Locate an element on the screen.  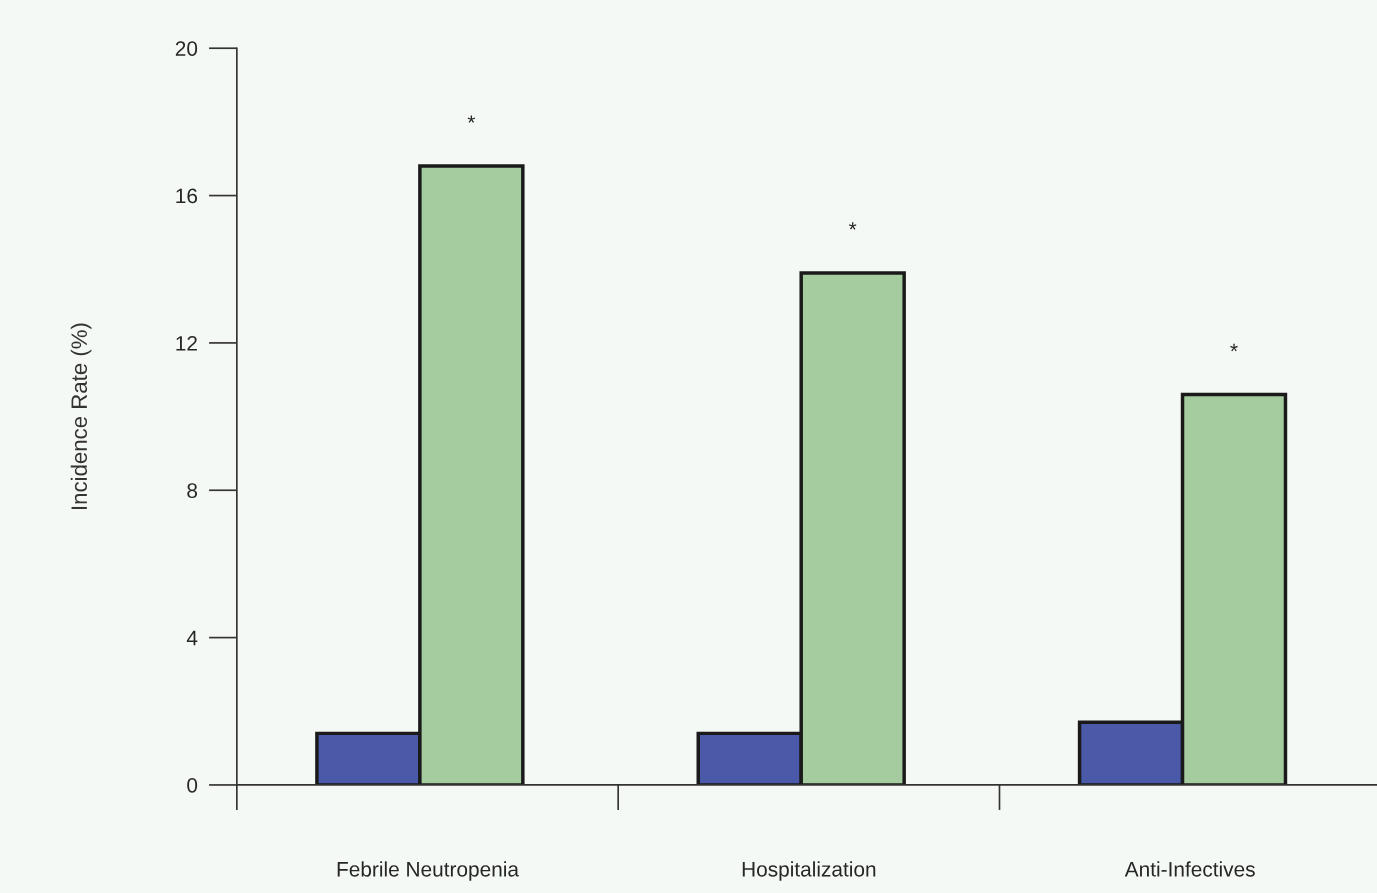
y-tick-label: 8 is located at coordinates (192, 491).